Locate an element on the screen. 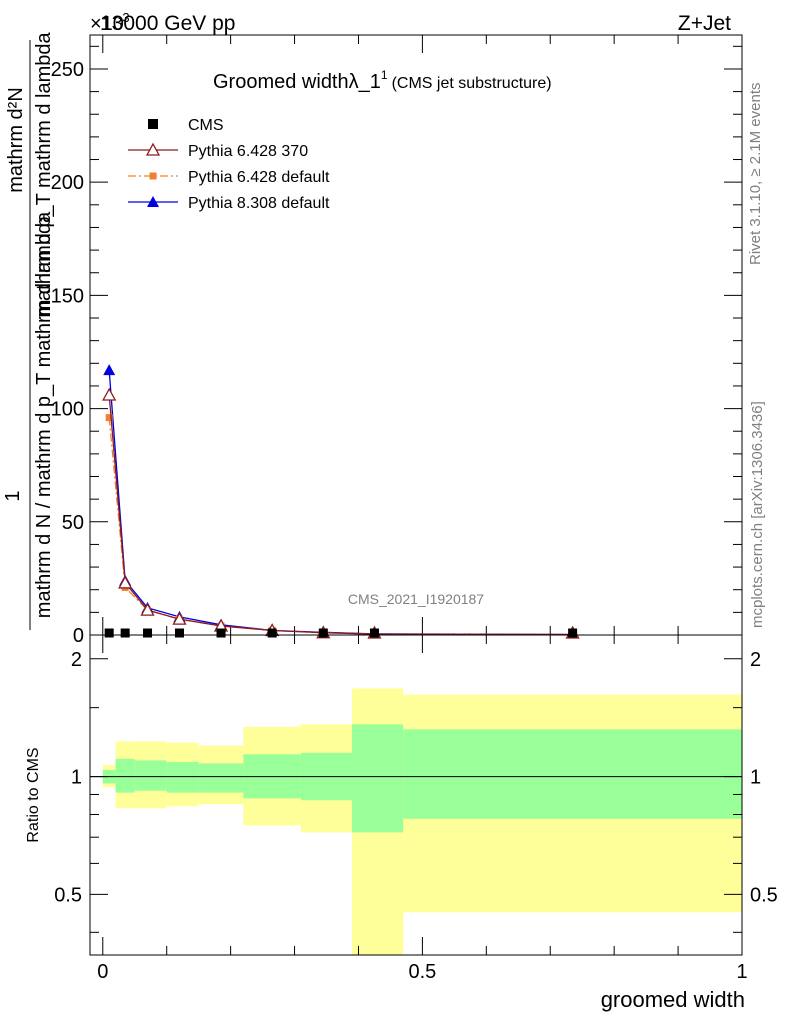 The image size is (786, 1024). axis-multiplier-exponent: -3 is located at coordinates (124, 17).